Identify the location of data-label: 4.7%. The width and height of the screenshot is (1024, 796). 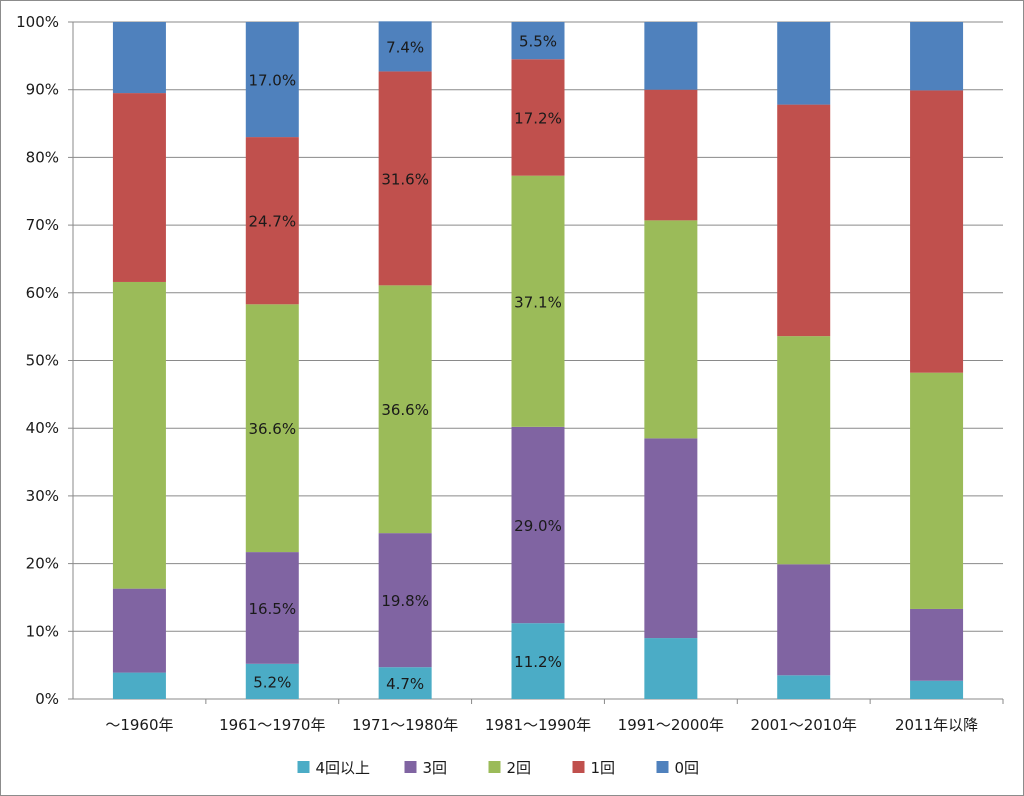
(405, 684).